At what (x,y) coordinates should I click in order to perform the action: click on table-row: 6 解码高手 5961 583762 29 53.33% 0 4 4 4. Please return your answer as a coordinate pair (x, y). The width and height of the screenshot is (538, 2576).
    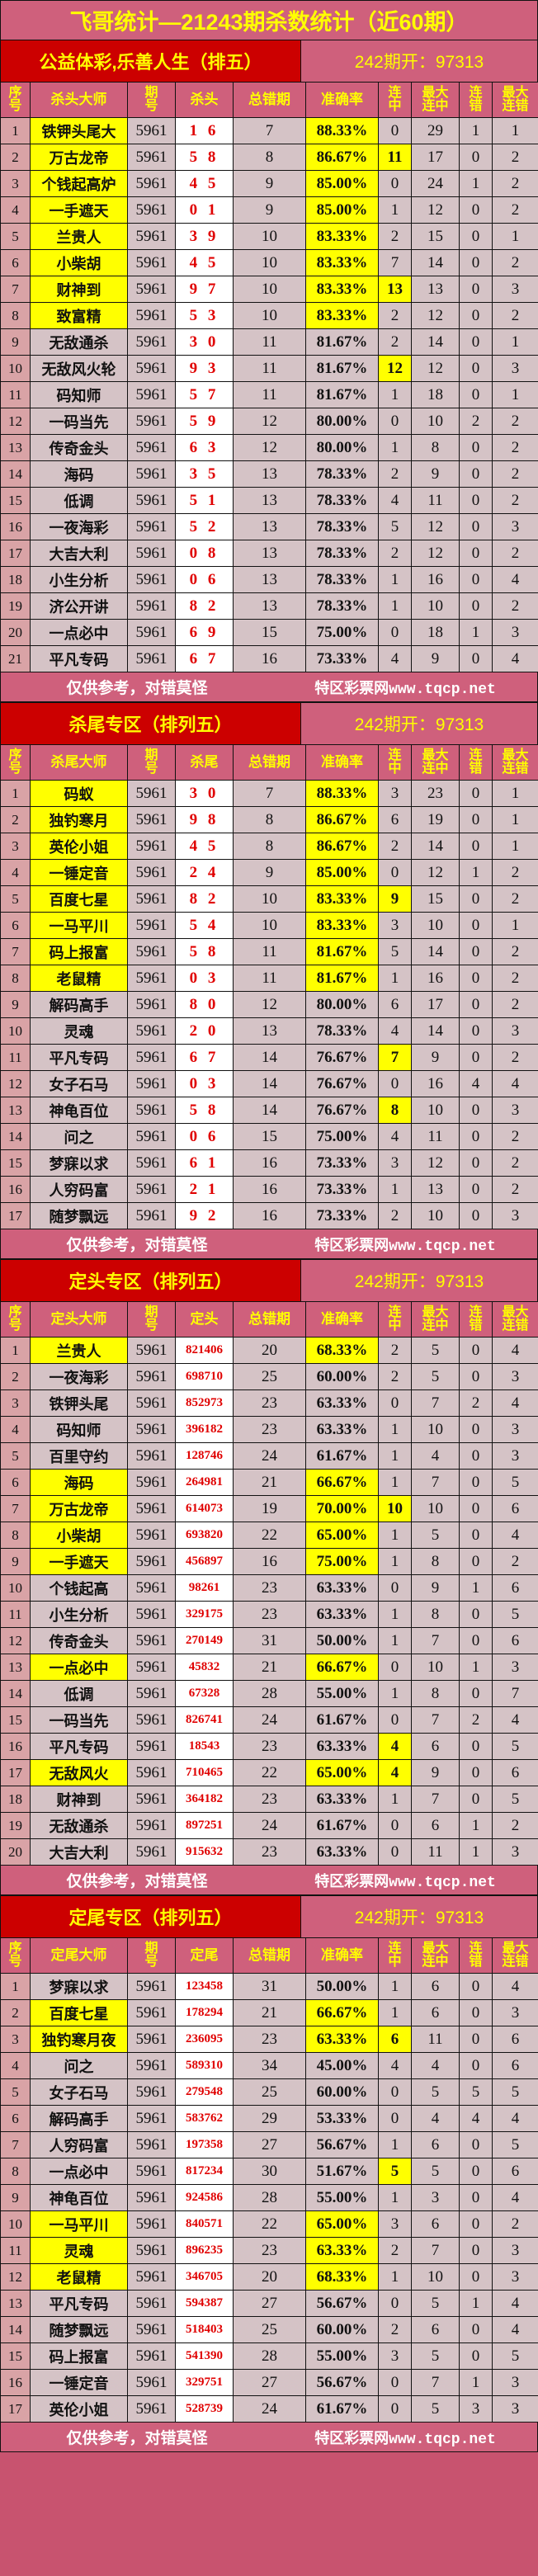
    Looking at the image, I should click on (269, 2118).